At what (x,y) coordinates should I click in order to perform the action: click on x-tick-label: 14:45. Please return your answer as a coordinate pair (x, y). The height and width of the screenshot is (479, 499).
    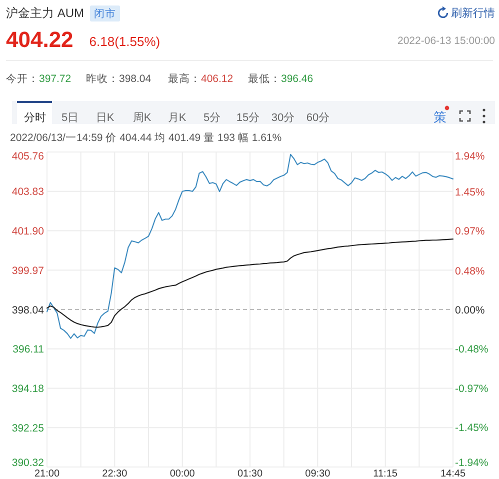
    Looking at the image, I should click on (453, 473).